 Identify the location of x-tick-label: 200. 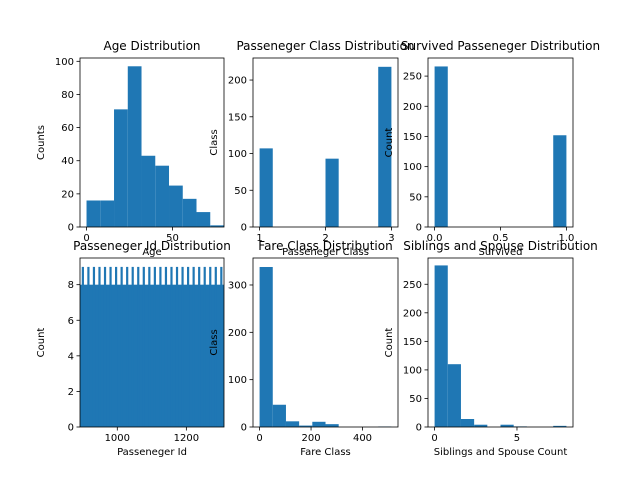
(311, 438).